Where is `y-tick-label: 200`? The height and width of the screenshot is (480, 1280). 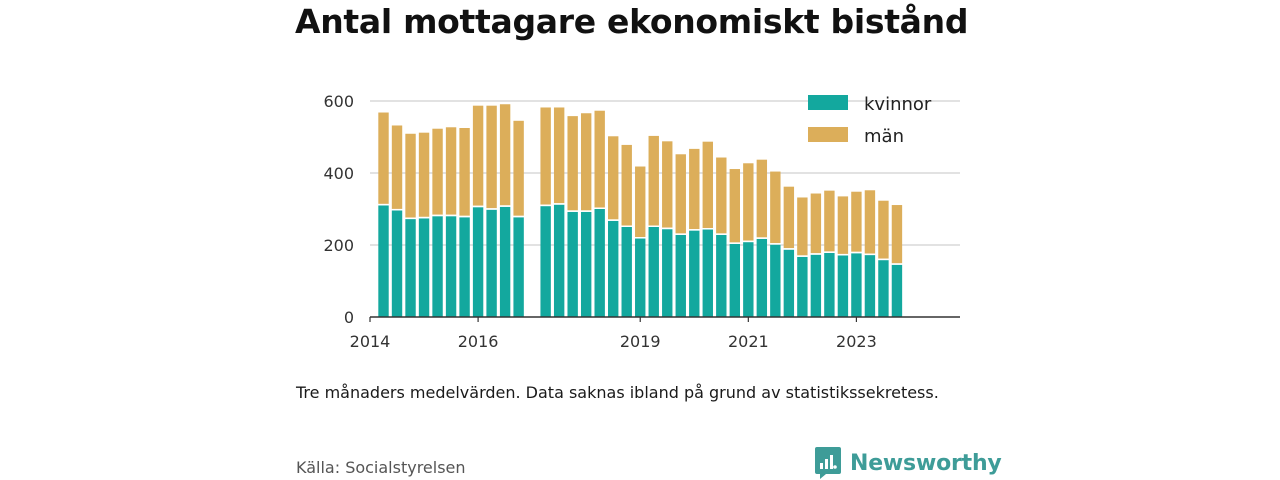
y-tick-label: 200 is located at coordinates (338, 245).